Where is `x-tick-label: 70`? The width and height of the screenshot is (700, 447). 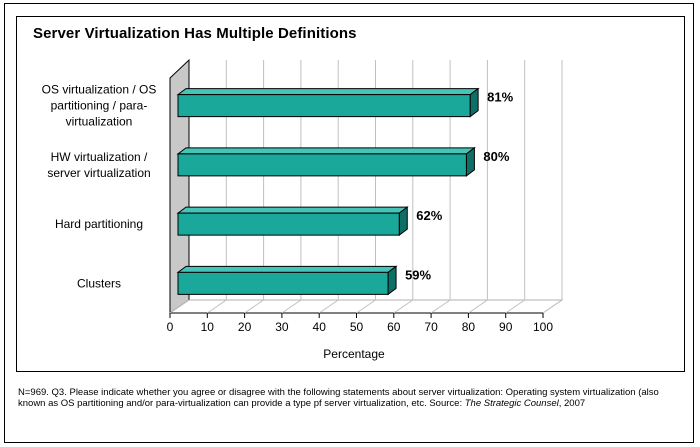 x-tick-label: 70 is located at coordinates (431, 327).